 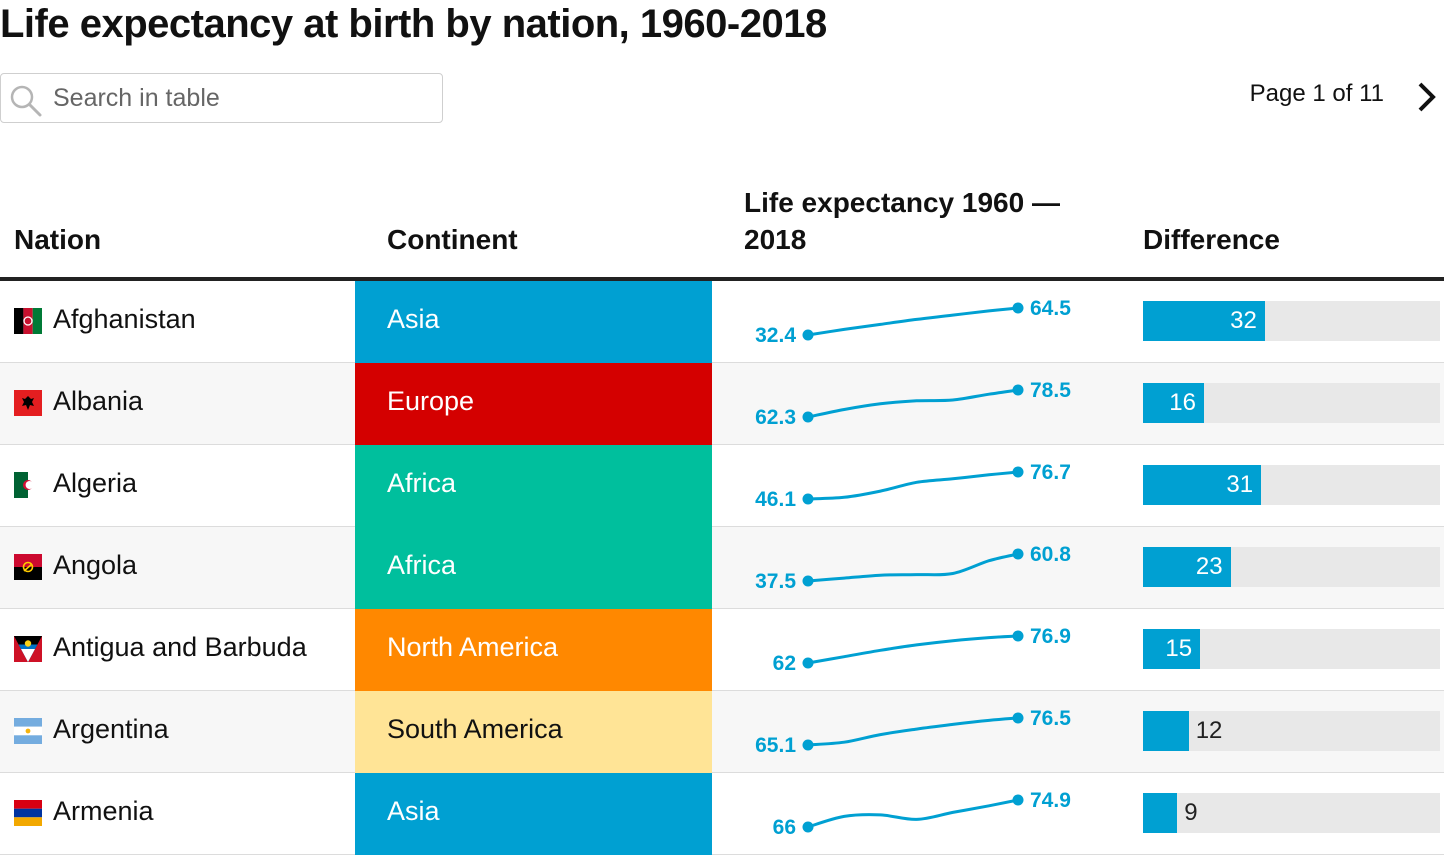 I want to click on table-row: Algeria Africa 46.1 76.7 31, so click(x=722, y=486).